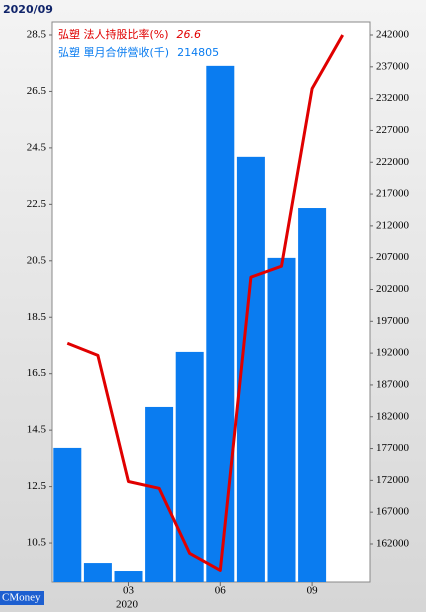 The width and height of the screenshot is (426, 616). I want to click on y2-tick-label: 187000, so click(393, 384).